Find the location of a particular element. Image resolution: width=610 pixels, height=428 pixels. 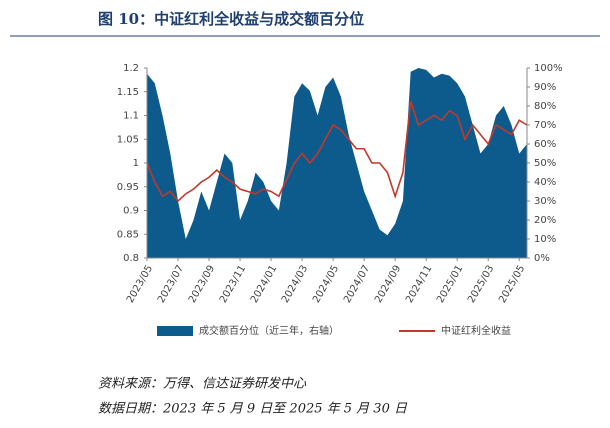

legend-label: 中证红利全收益 is located at coordinates (476, 330).